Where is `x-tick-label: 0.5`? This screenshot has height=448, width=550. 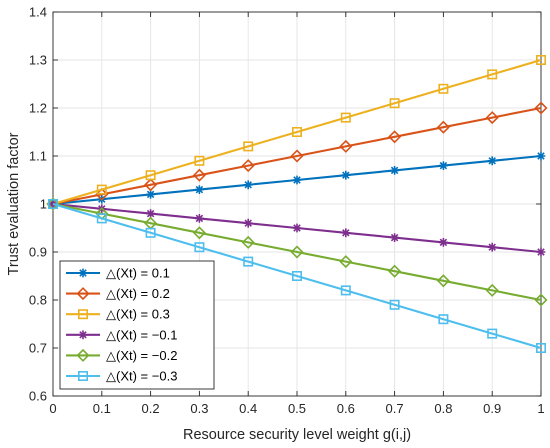
x-tick-label: 0.5 is located at coordinates (297, 408).